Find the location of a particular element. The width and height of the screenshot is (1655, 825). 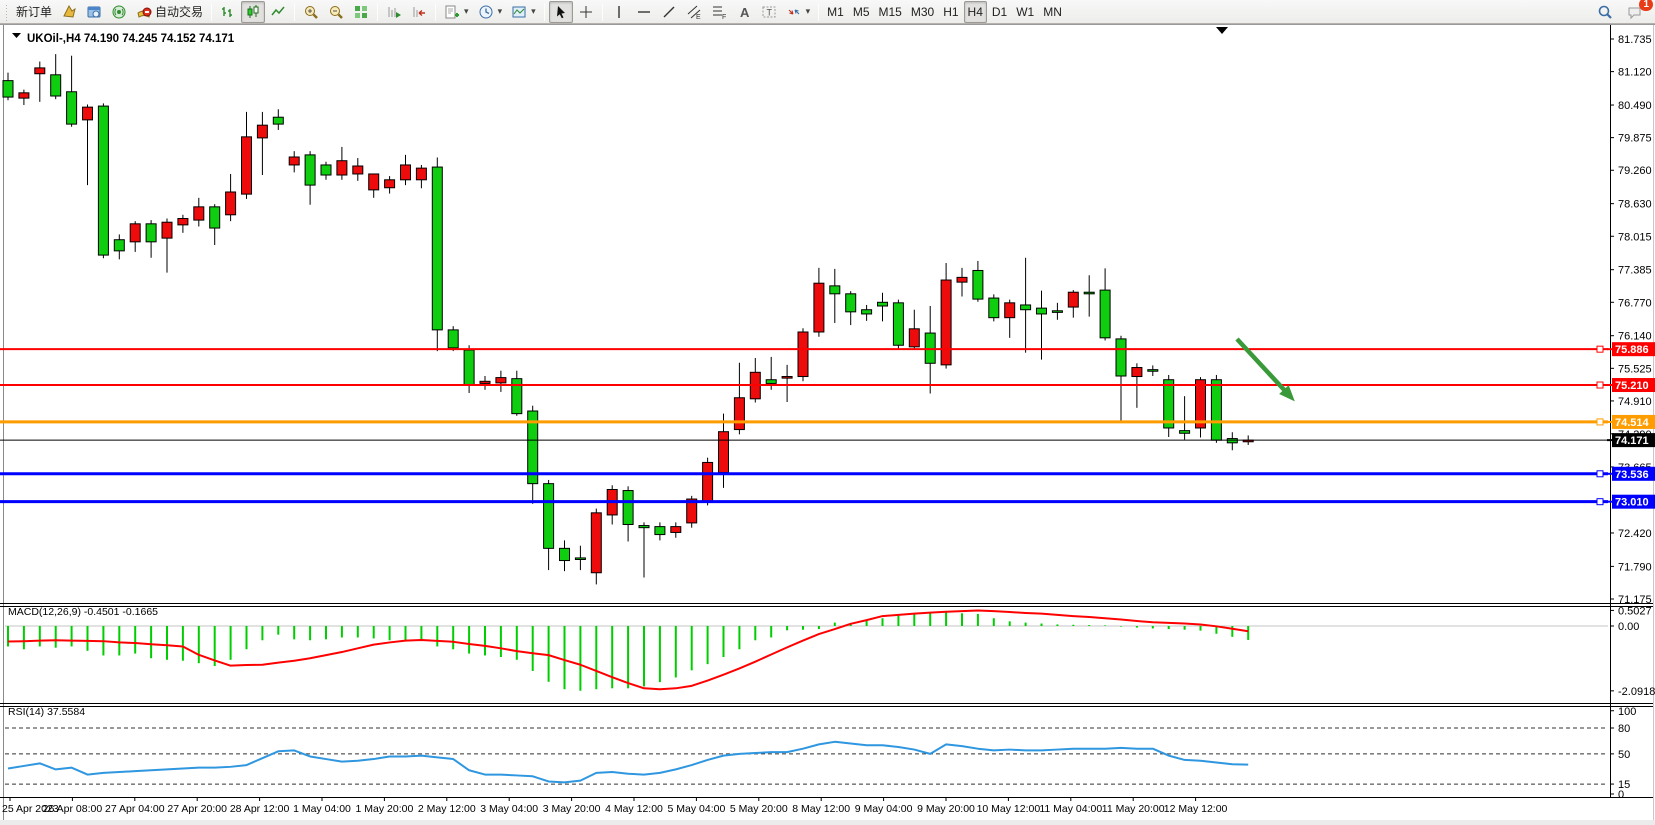

svg-text: E is located at coordinates (698, 17).